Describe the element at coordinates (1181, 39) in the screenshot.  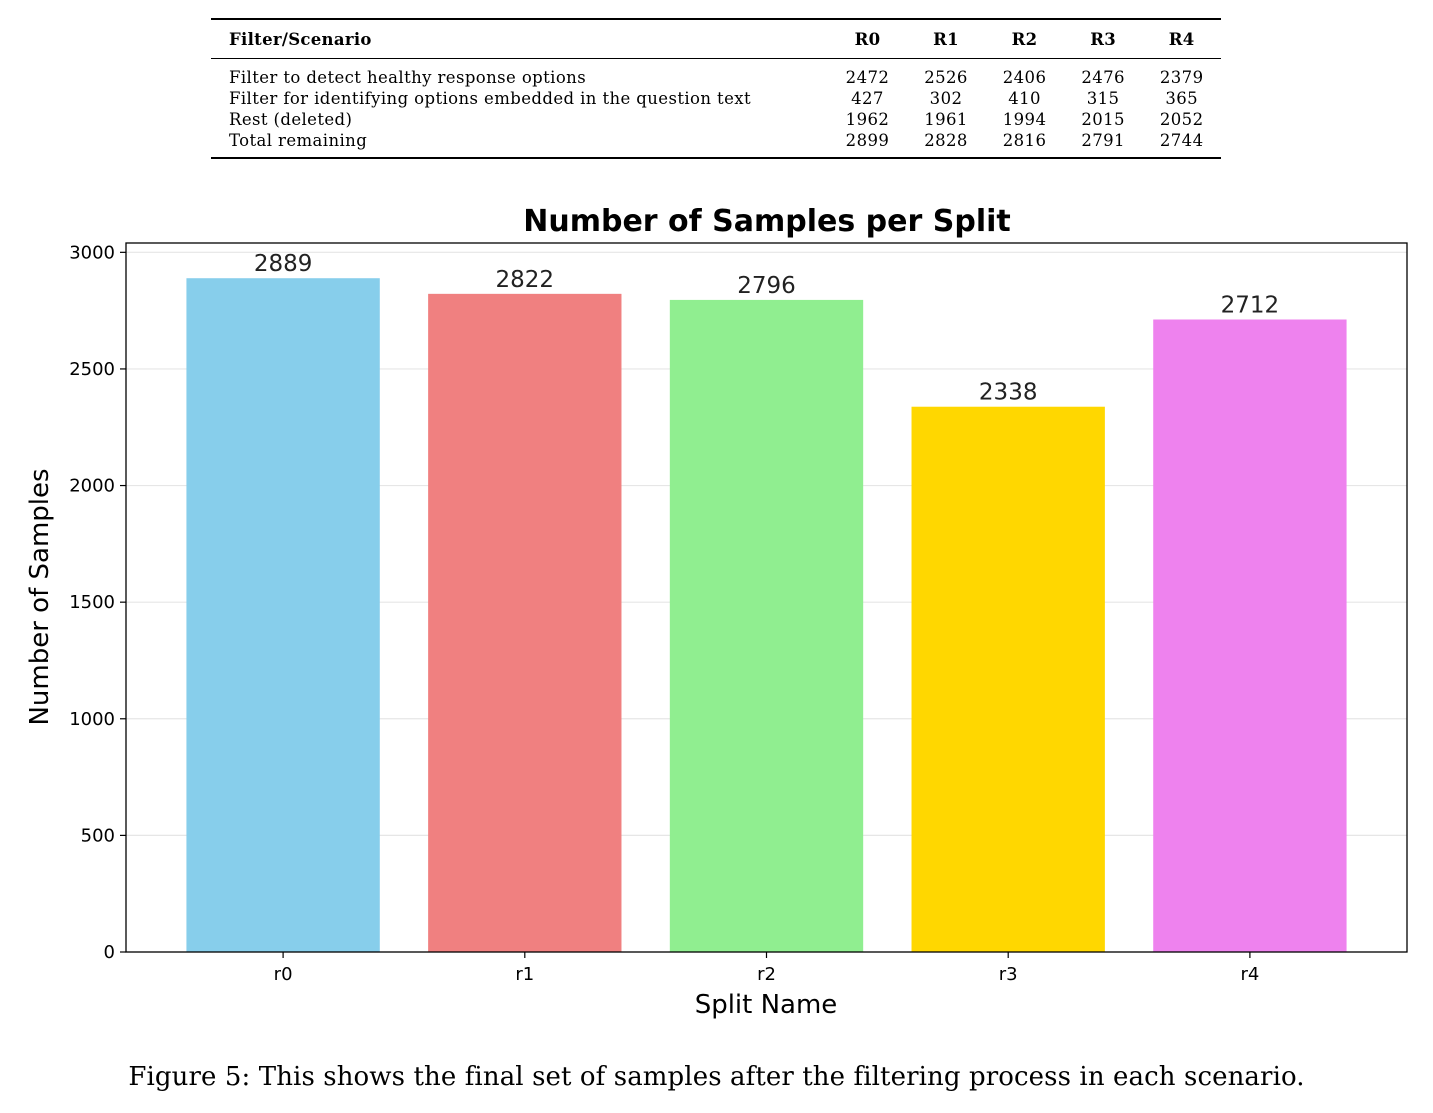
I see `table-header-cell: R4` at that location.